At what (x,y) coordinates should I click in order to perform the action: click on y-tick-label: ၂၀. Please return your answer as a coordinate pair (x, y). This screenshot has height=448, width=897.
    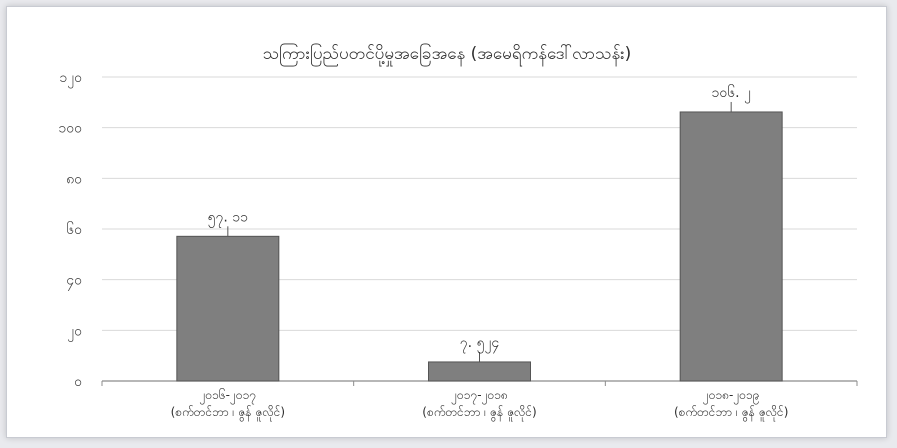
    Looking at the image, I should click on (74, 332).